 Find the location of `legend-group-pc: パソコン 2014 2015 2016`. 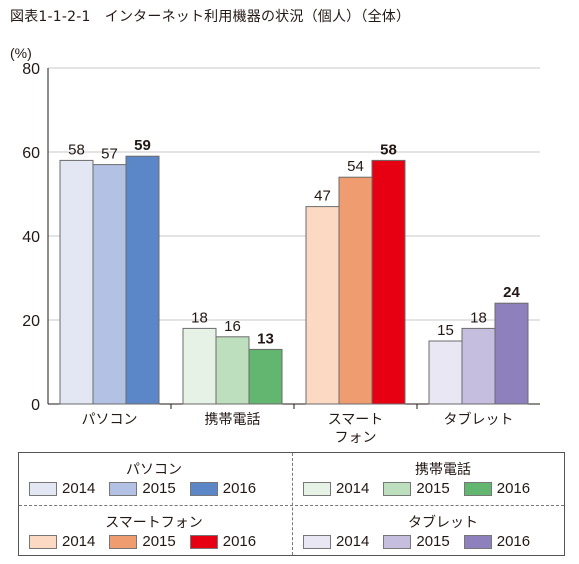

legend-group-pc: パソコン 2014 2015 2016 is located at coordinates (155, 479).